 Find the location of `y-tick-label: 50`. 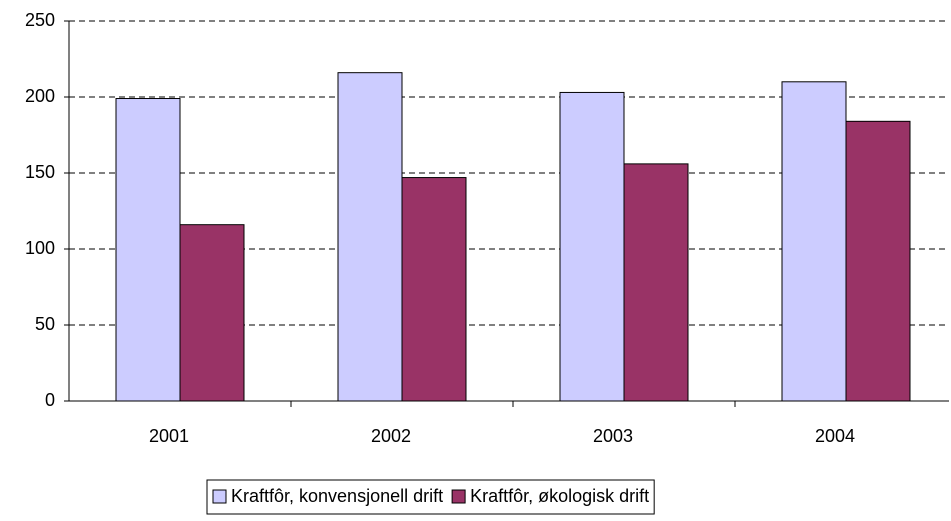

y-tick-label: 50 is located at coordinates (45, 324).